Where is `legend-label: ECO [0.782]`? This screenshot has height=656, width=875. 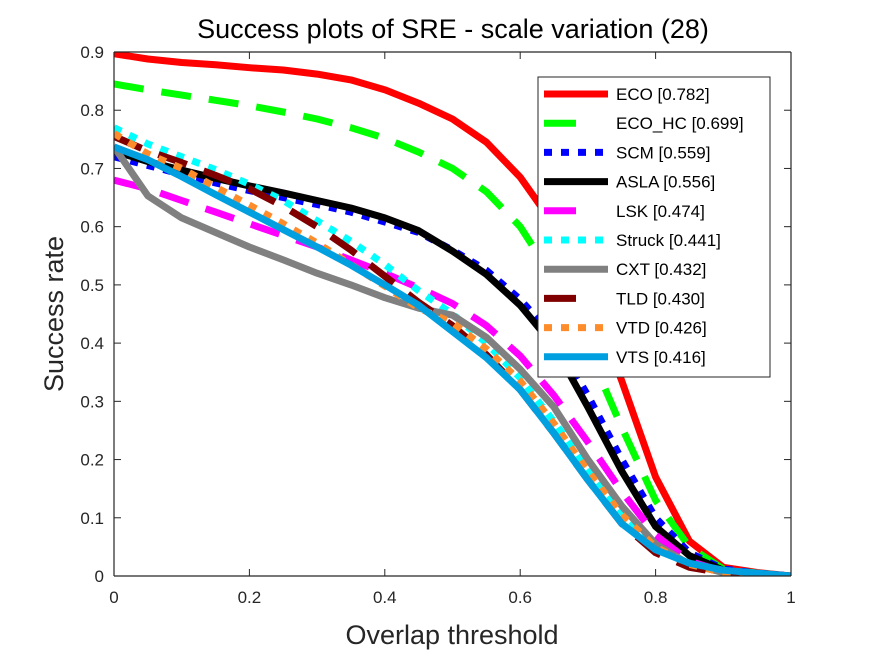 legend-label: ECO [0.782] is located at coordinates (663, 94).